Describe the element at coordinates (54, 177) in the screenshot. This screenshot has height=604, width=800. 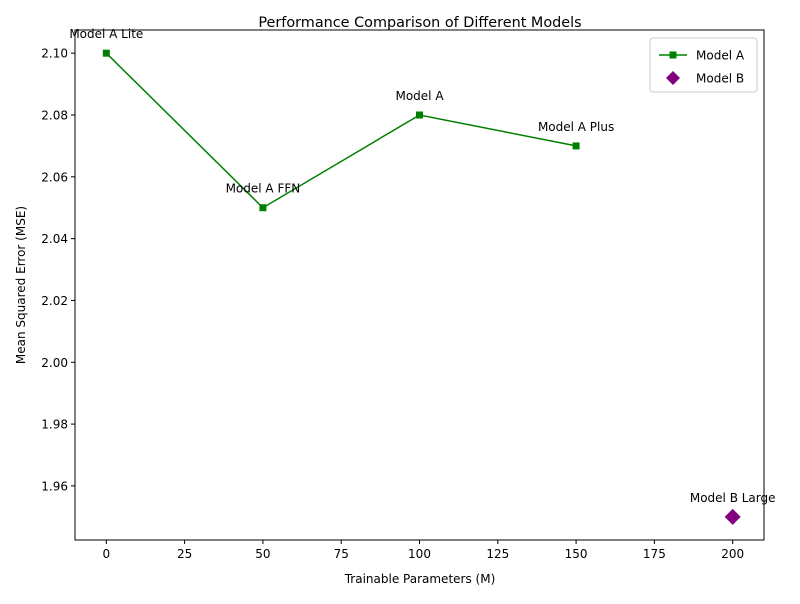
I see `y-tick-label: 2.06` at that location.